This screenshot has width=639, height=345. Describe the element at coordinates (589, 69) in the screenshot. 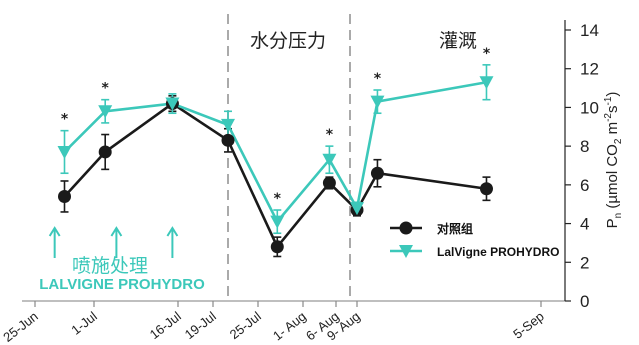

I see `y-tick-label: 12` at that location.